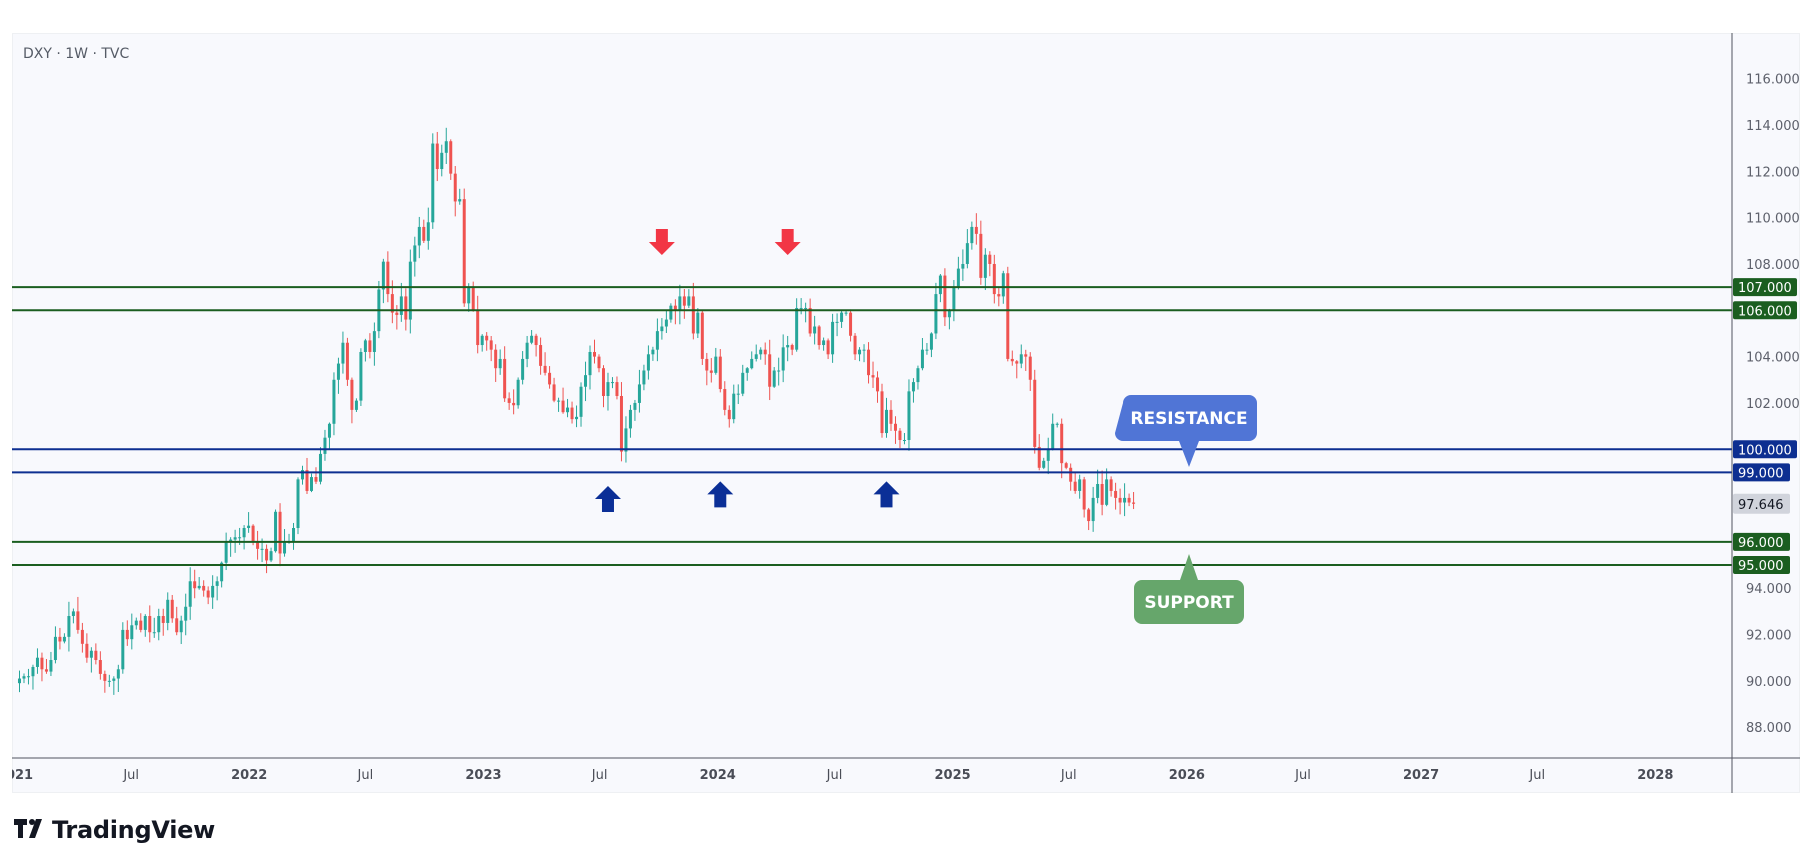  What do you see at coordinates (1189, 603) in the screenshot?
I see `support-label: SUPPORT` at bounding box center [1189, 603].